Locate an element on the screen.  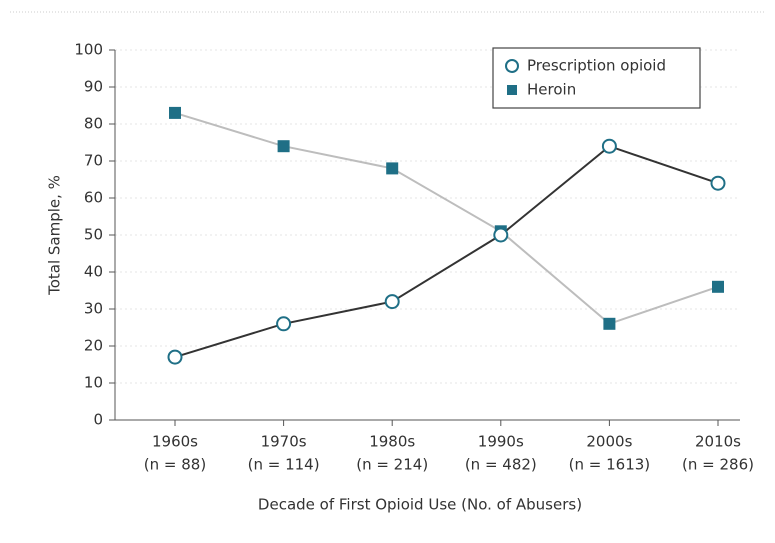
y-tick-label: 50 is located at coordinates (93, 235).